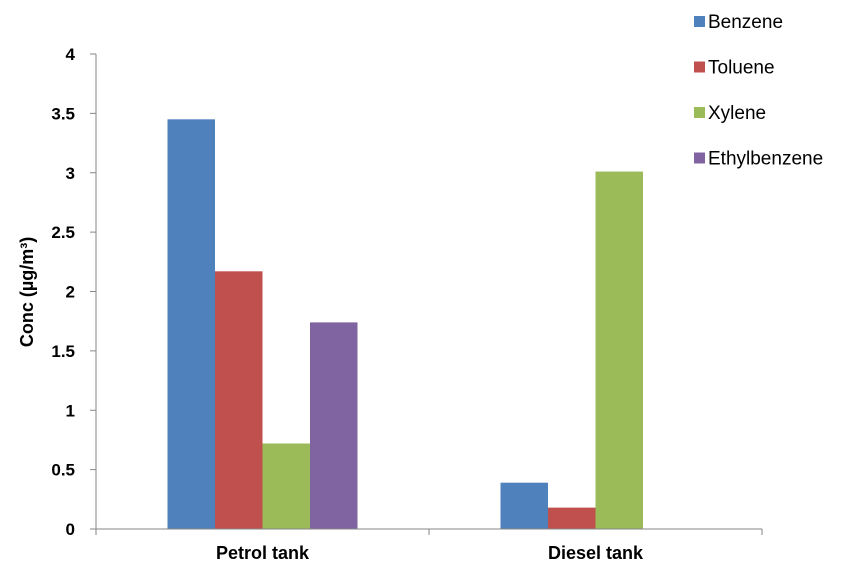  Describe the element at coordinates (572, 518) in the screenshot. I see `bar-toluene-diesel-tank` at that location.